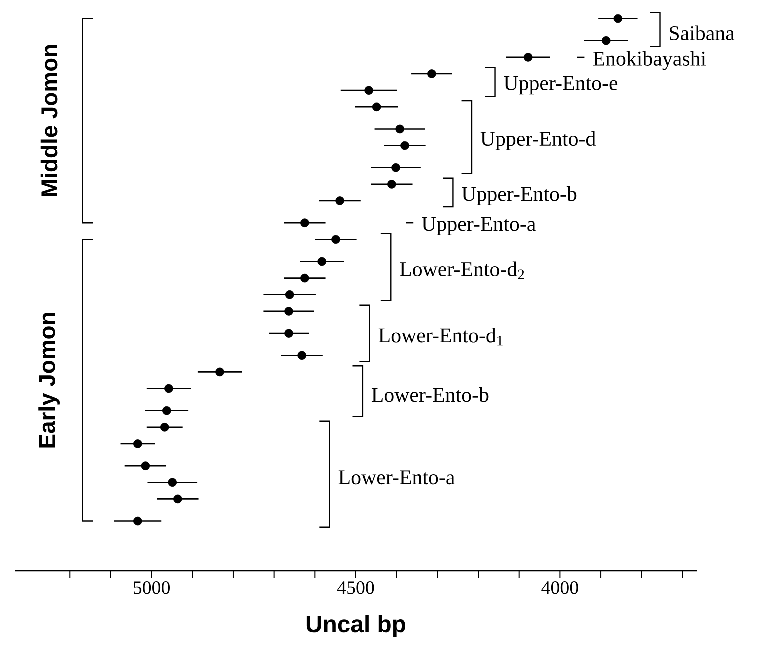  What do you see at coordinates (49, 120) in the screenshot?
I see `annotation: Middle Jomon` at bounding box center [49, 120].